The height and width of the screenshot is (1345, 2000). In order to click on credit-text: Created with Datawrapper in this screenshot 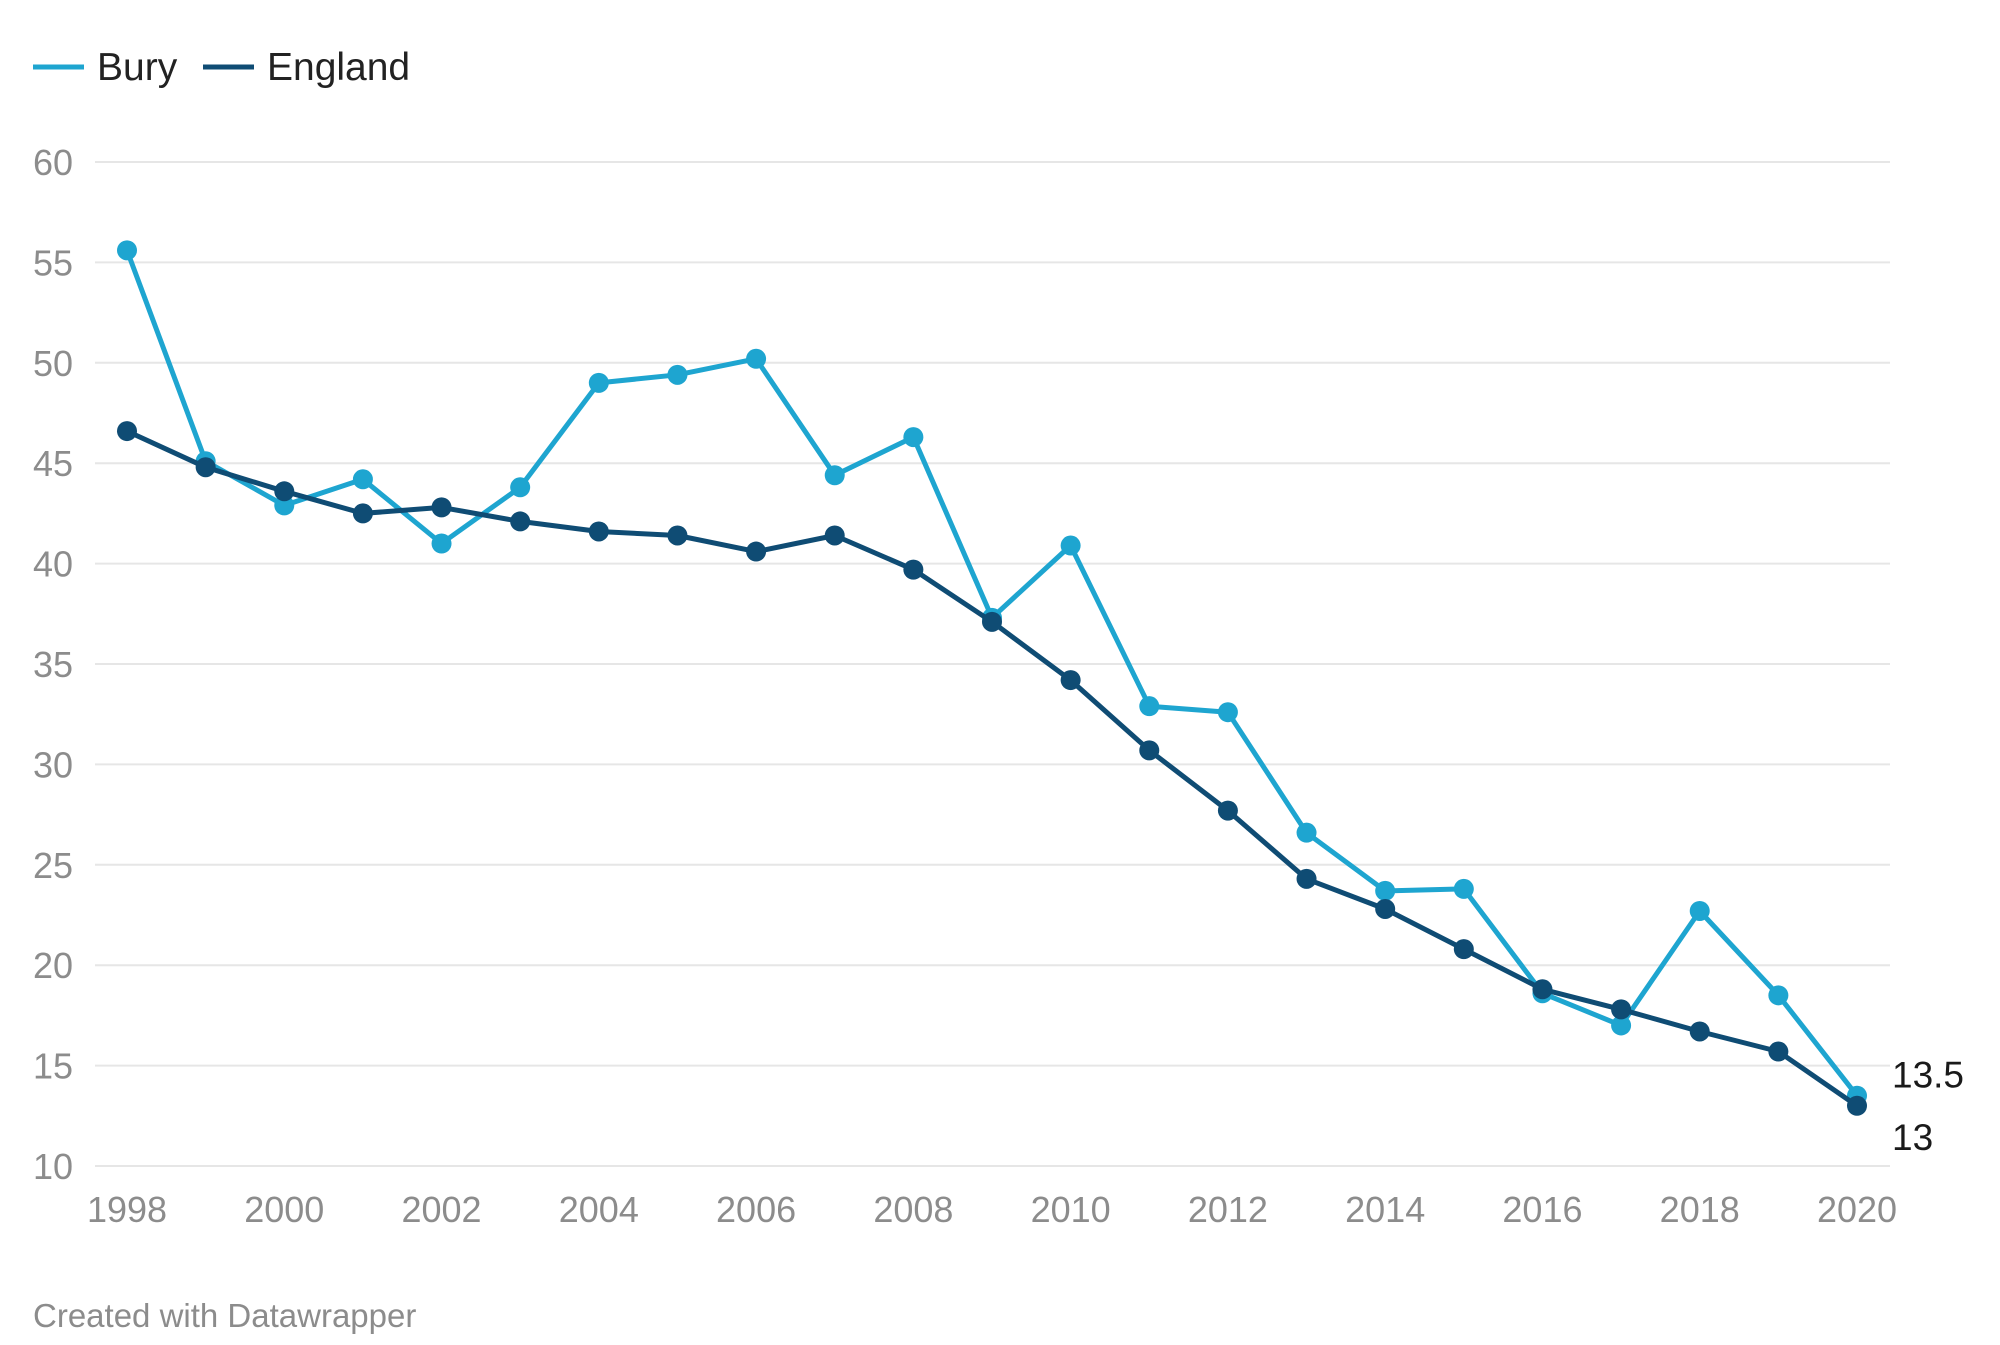, I will do `click(224, 1315)`.